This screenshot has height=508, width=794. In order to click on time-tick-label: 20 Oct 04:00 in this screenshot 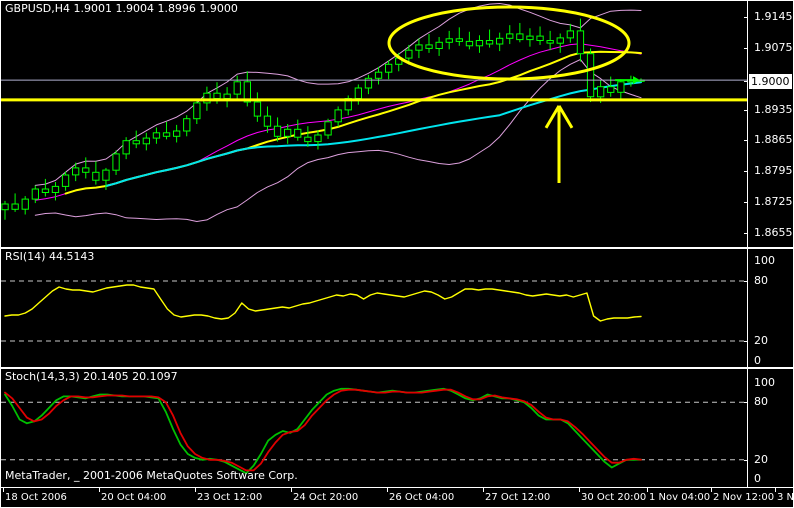, I will do `click(134, 497)`.